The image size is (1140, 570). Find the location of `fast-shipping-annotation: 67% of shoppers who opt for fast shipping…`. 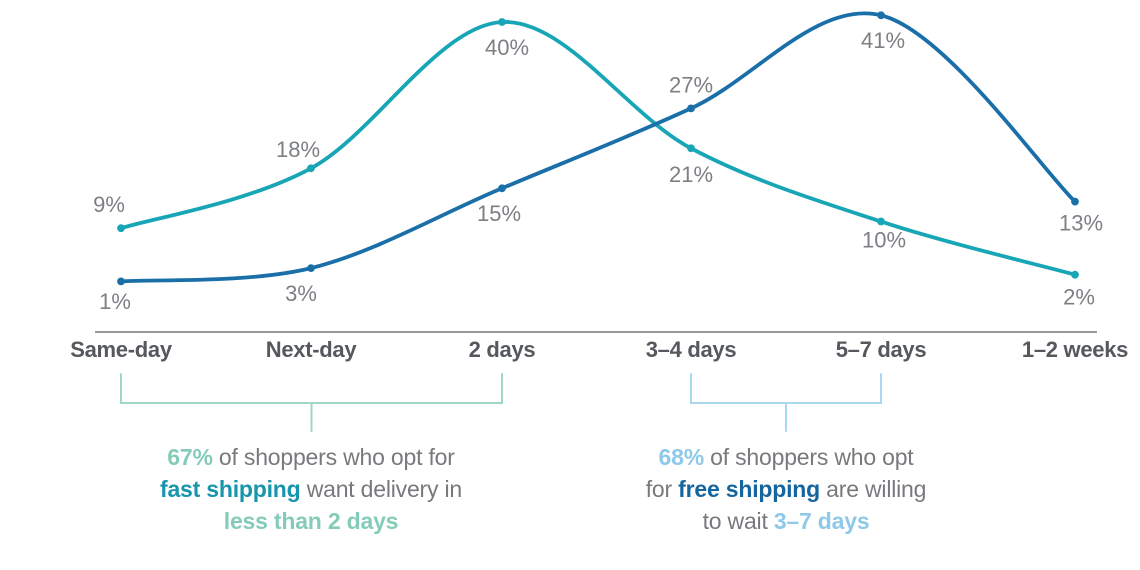

fast-shipping-annotation: 67% of shoppers who opt for fast shipping… is located at coordinates (311, 489).